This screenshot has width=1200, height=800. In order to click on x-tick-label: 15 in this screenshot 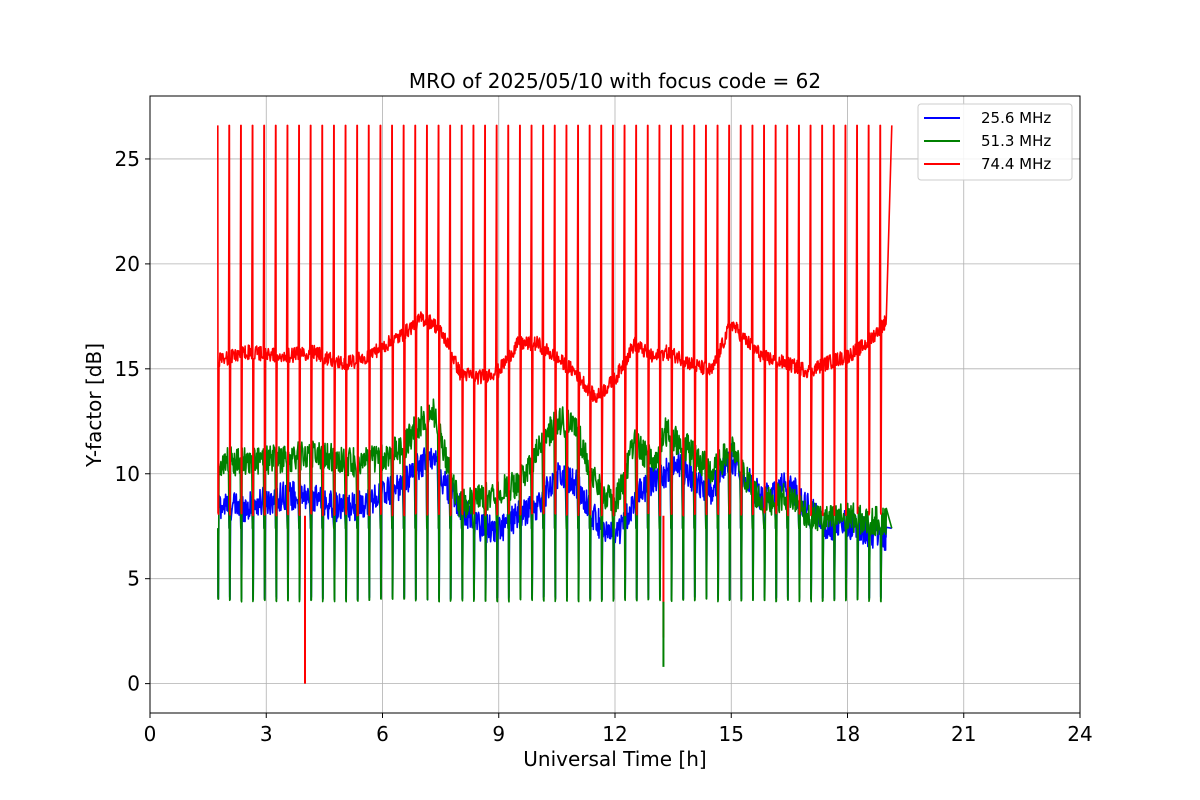, I will do `click(731, 734)`.